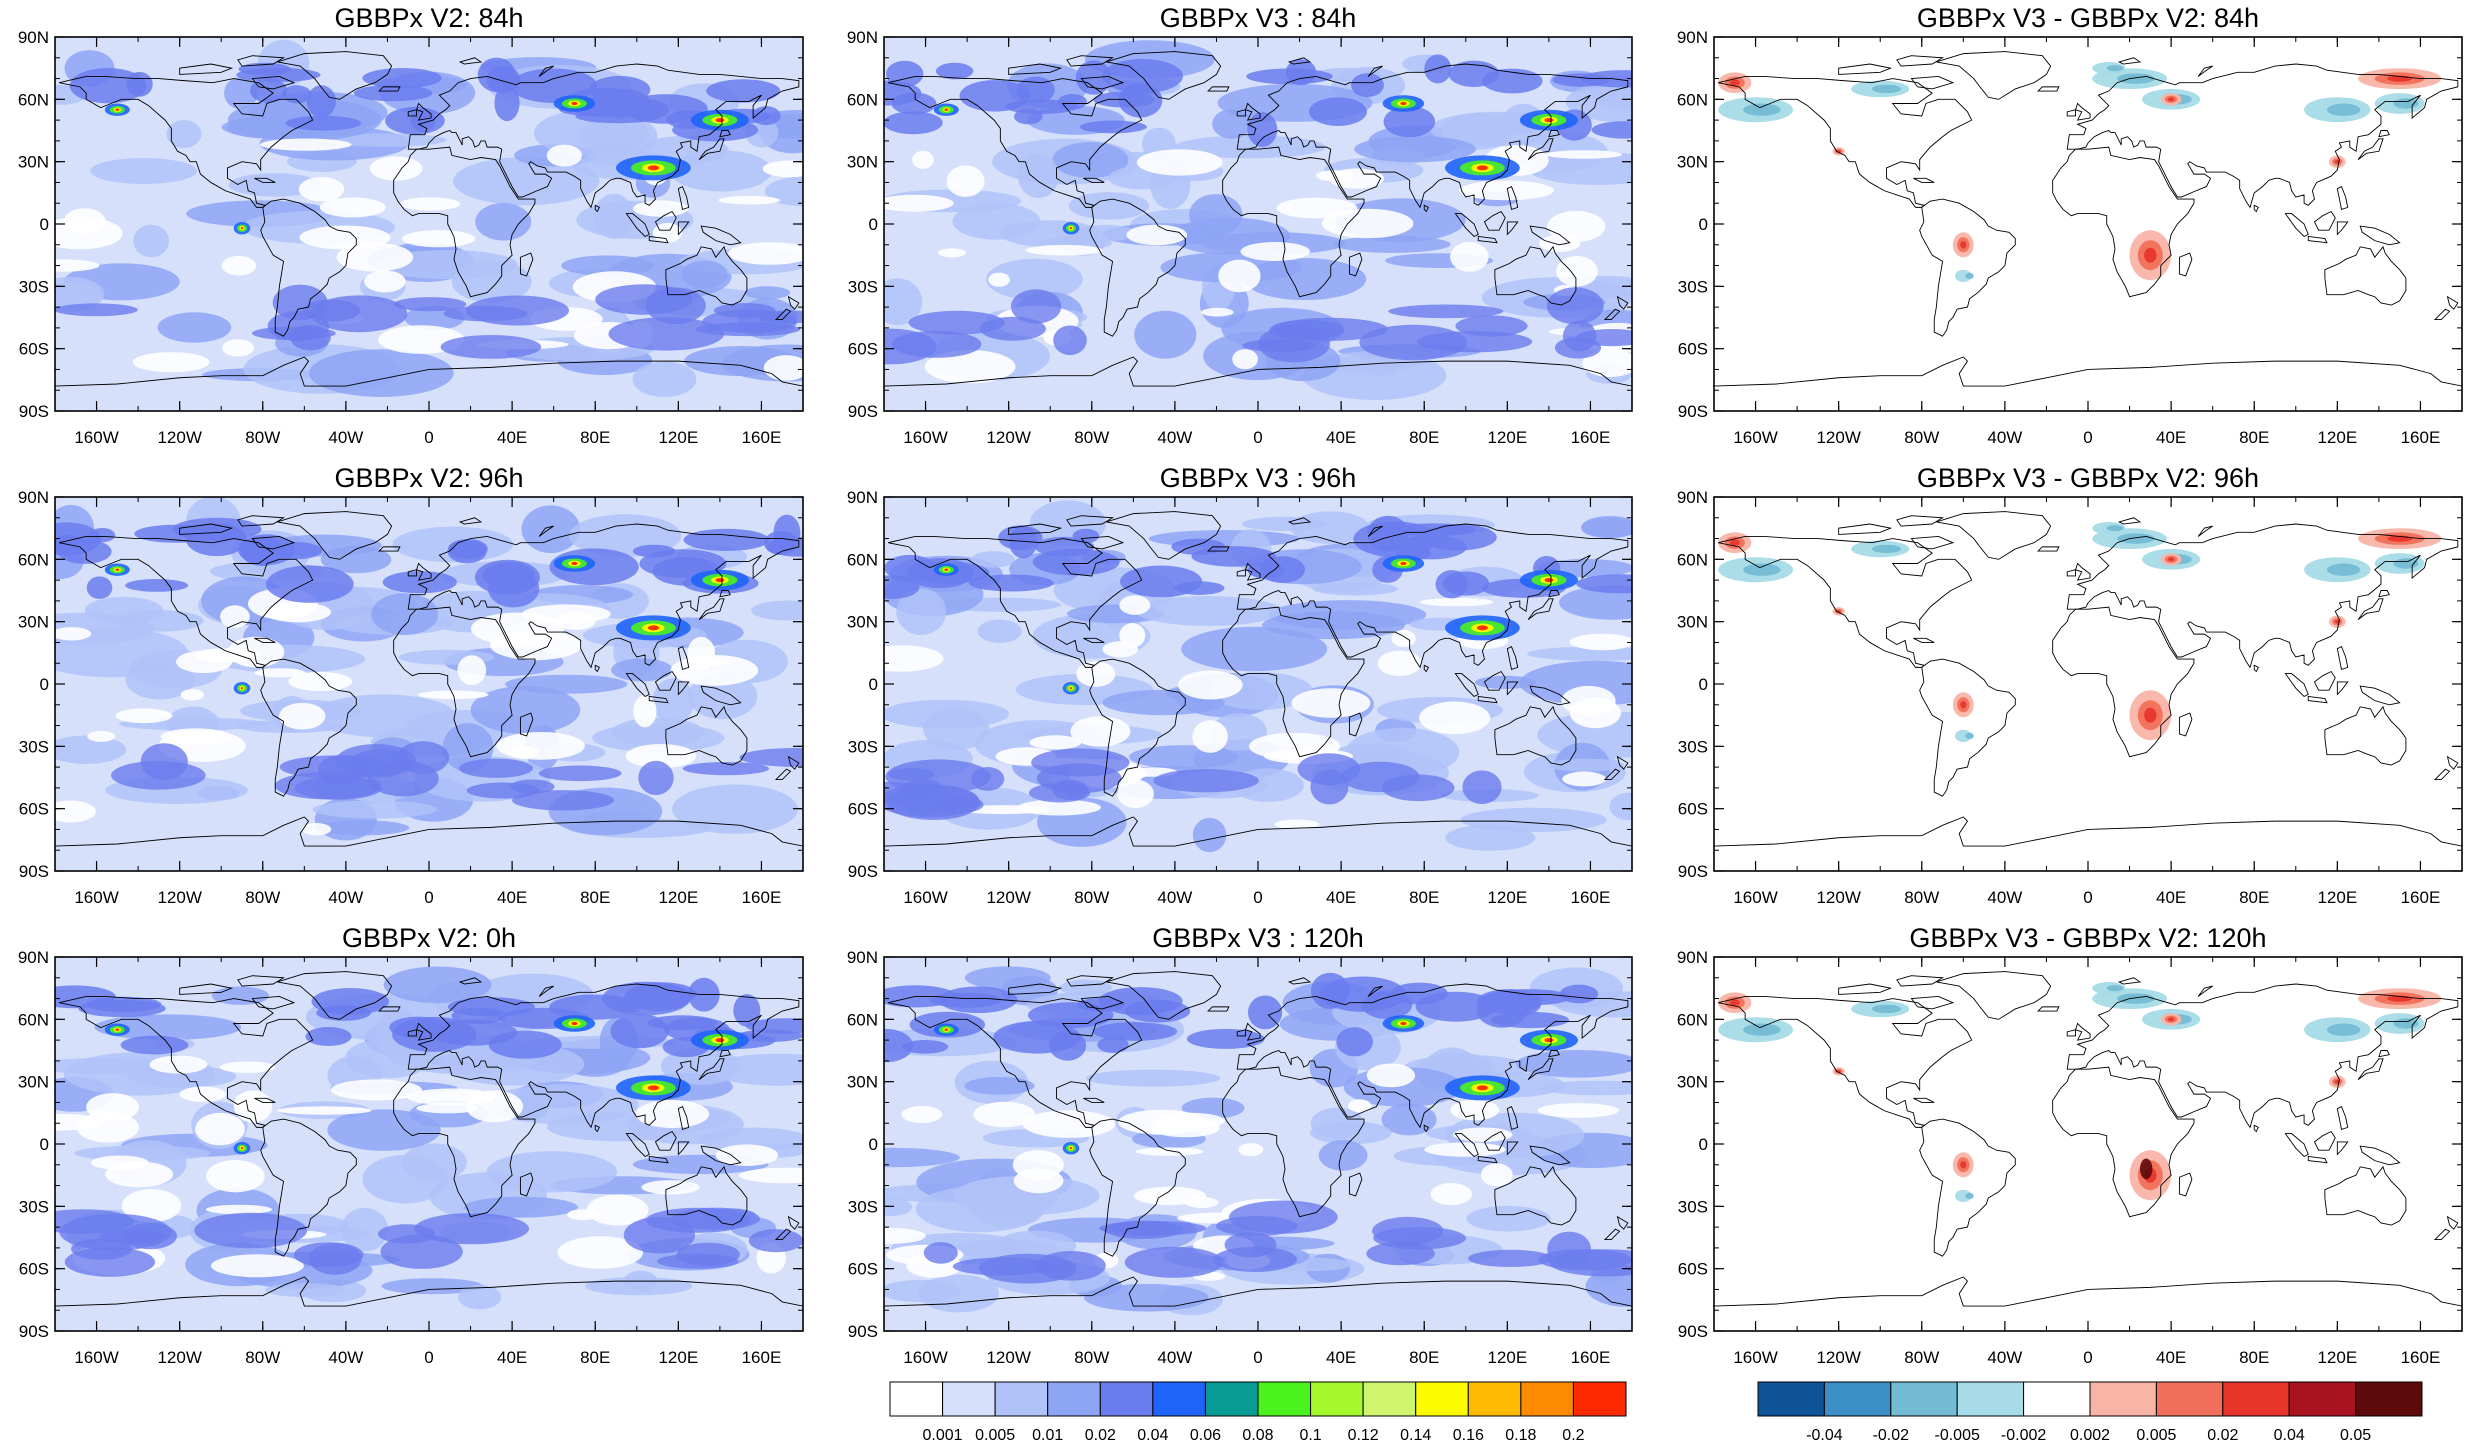 The width and height of the screenshot is (2473, 1440). I want to click on panel-title: GBBPx V3 : 84h, so click(1258, 18).